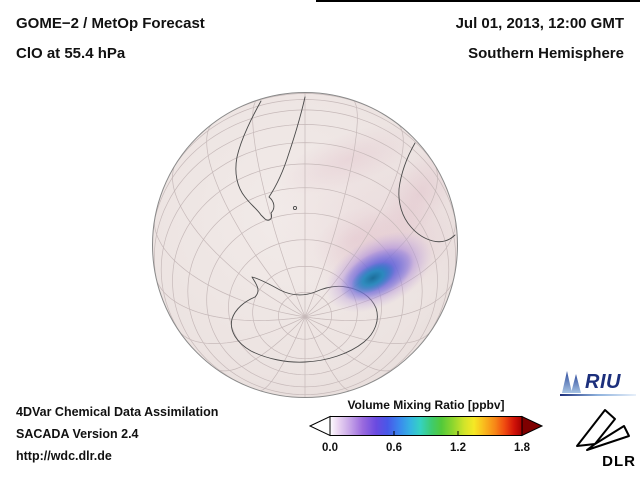  Describe the element at coordinates (478, 1) in the screenshot. I see `top-border-line` at that location.